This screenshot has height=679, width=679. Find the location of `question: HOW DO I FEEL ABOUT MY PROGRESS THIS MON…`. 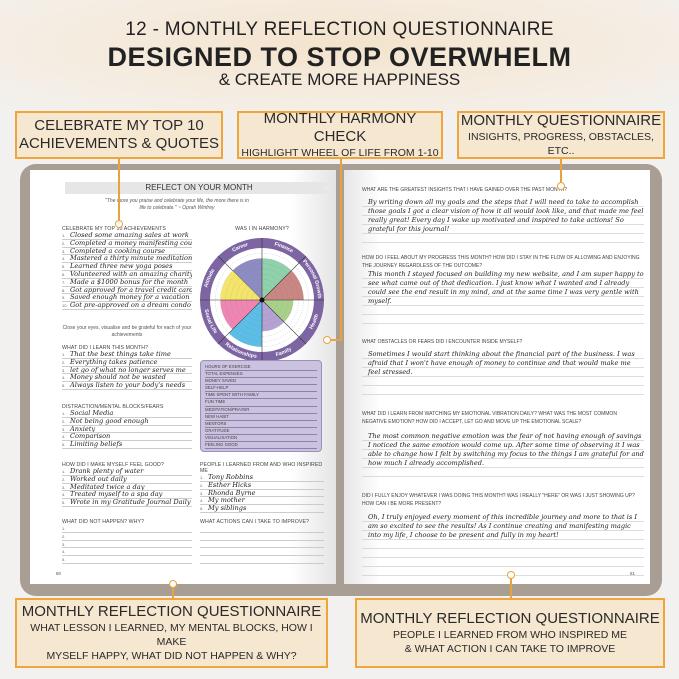

question: HOW DO I FEEL ABOUT MY PROGRESS THIS MON… is located at coordinates (501, 262).